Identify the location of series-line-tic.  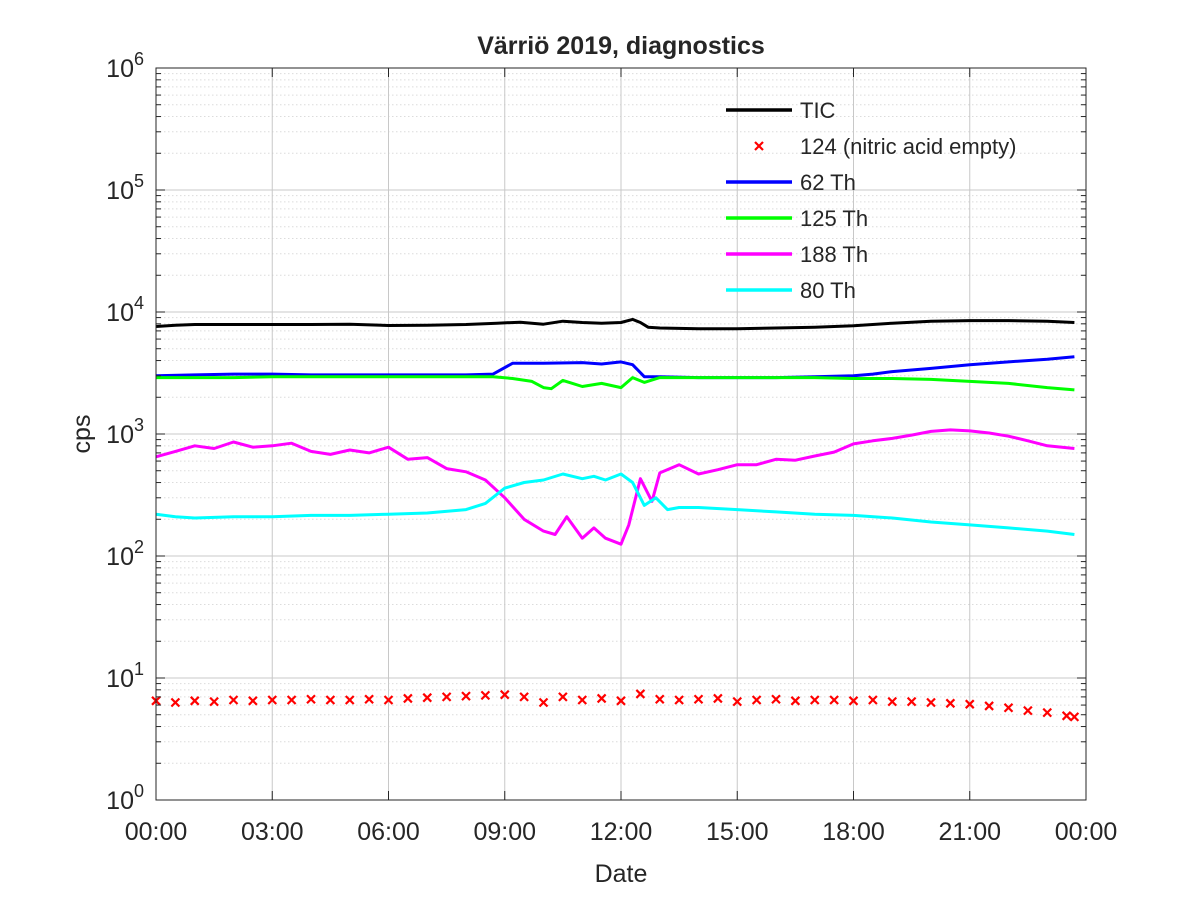
(615, 324).